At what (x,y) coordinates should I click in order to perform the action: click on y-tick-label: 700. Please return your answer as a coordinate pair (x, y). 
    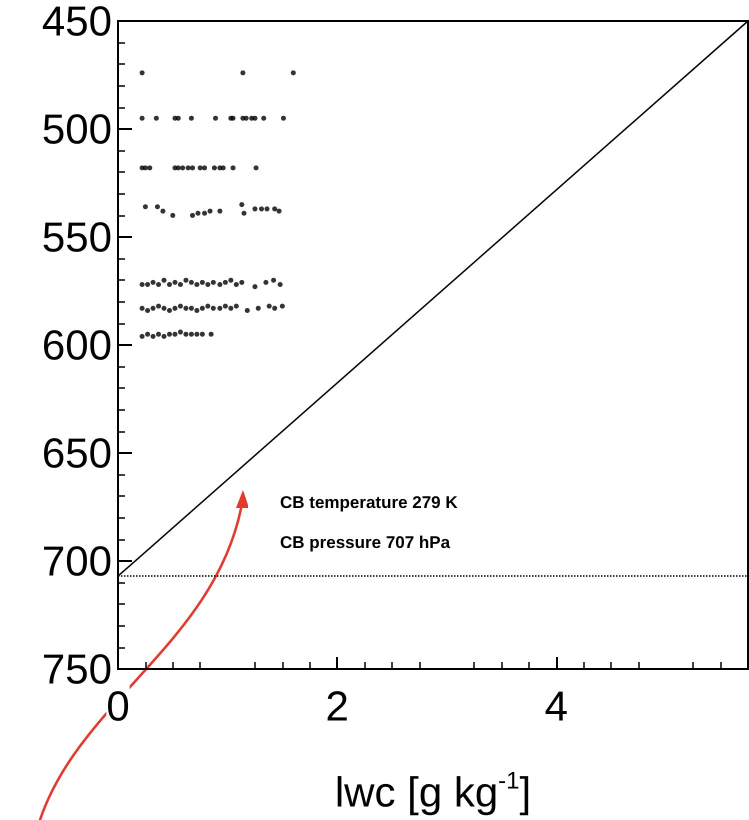
    Looking at the image, I should click on (77, 561).